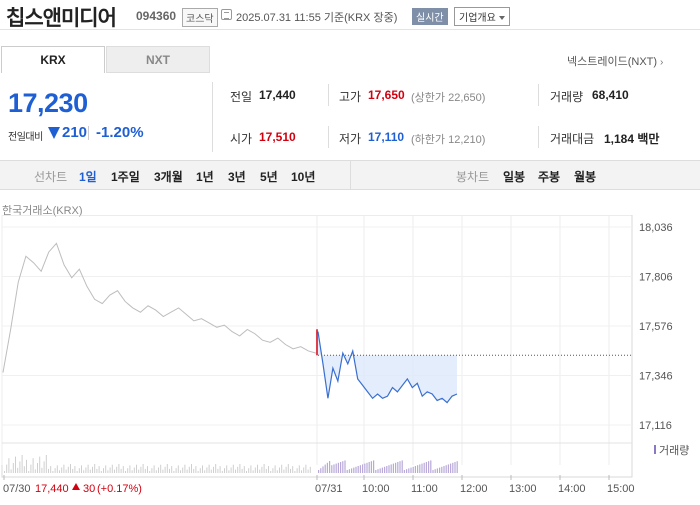 The width and height of the screenshot is (700, 505). Describe the element at coordinates (386, 137) in the screenshot. I see `low-value: 17,110` at that location.